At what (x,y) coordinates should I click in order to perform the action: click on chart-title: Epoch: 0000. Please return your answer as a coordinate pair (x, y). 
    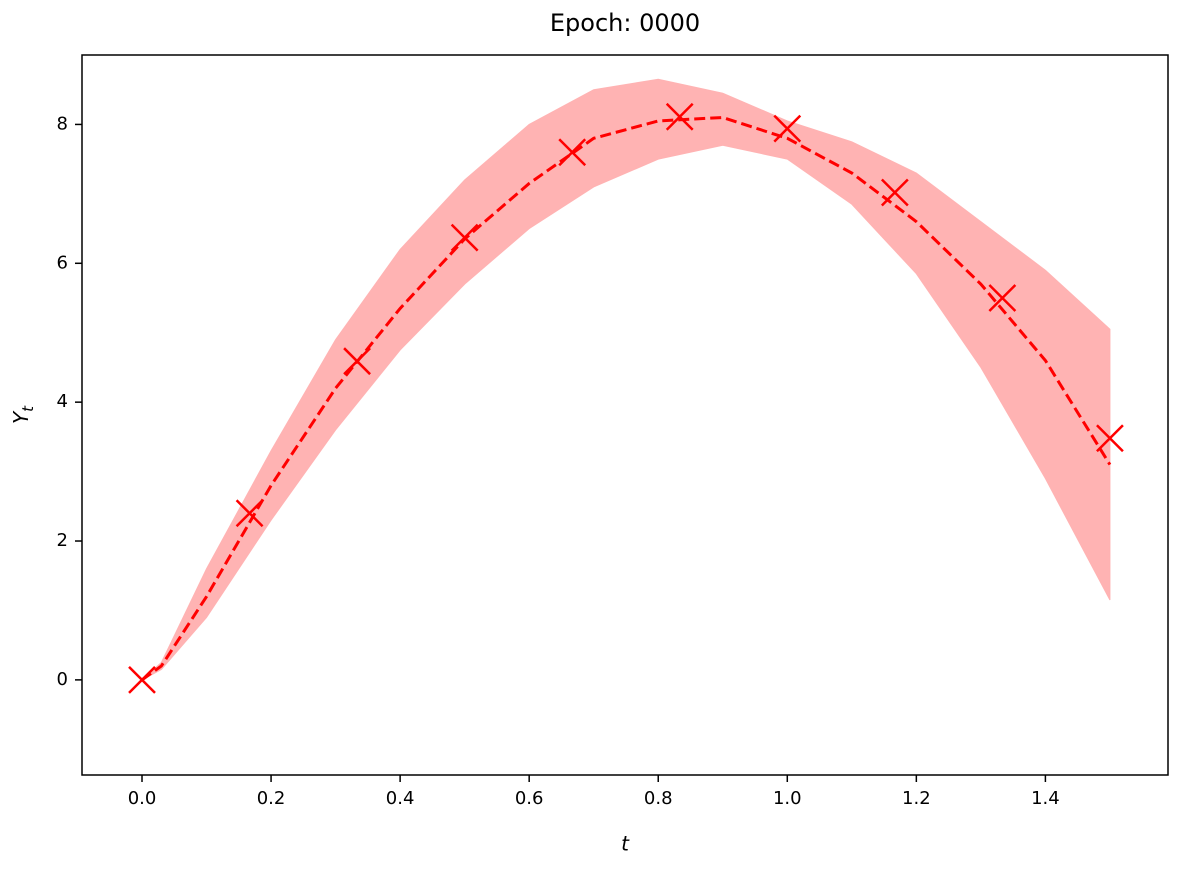
    Looking at the image, I should click on (625, 23).